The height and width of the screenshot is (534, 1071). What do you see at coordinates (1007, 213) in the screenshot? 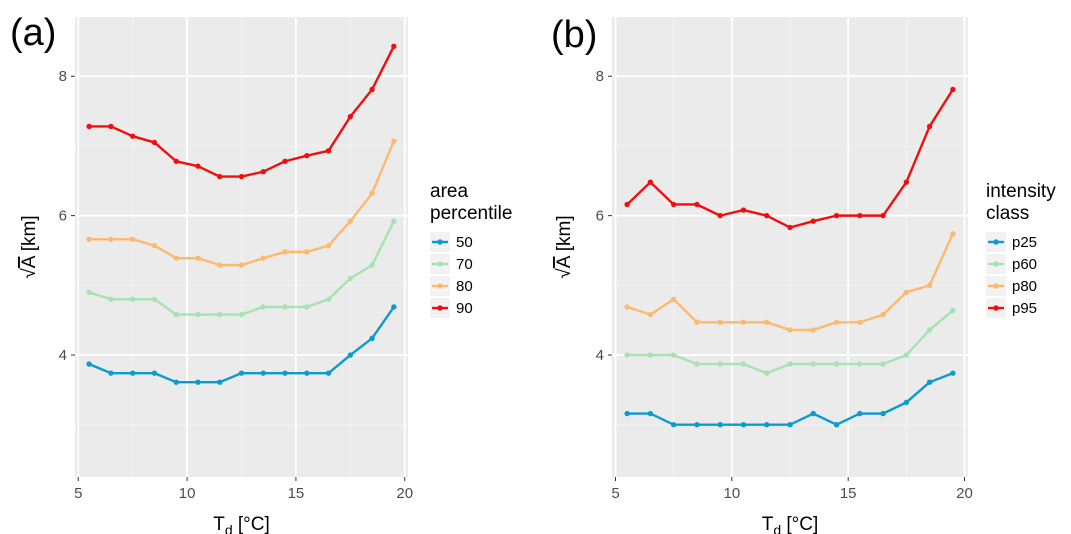
I see `legend-title: class` at bounding box center [1007, 213].